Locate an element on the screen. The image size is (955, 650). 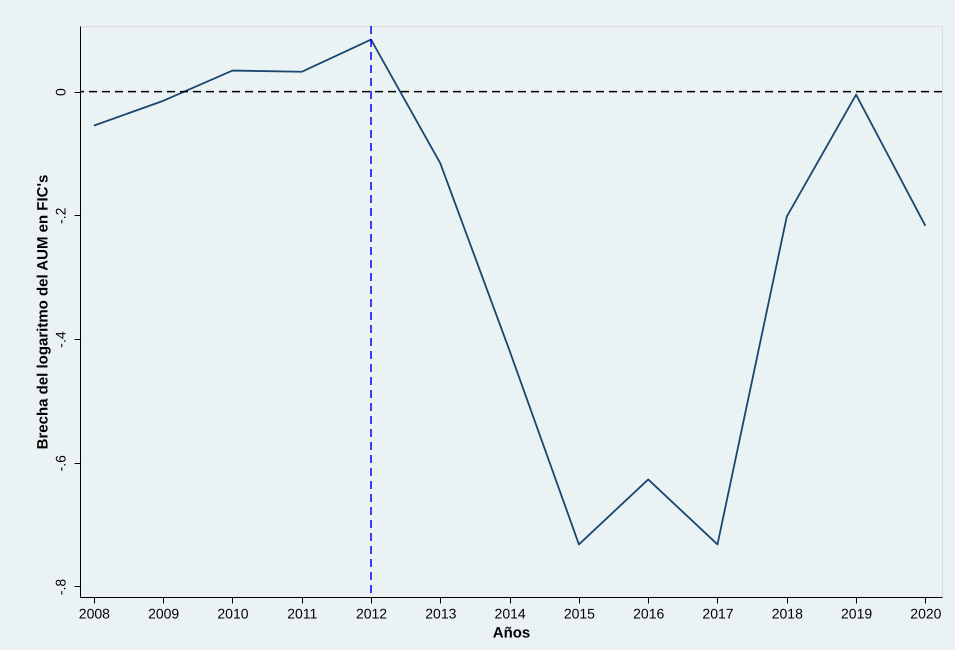
x-tick-label: 2019 is located at coordinates (856, 614).